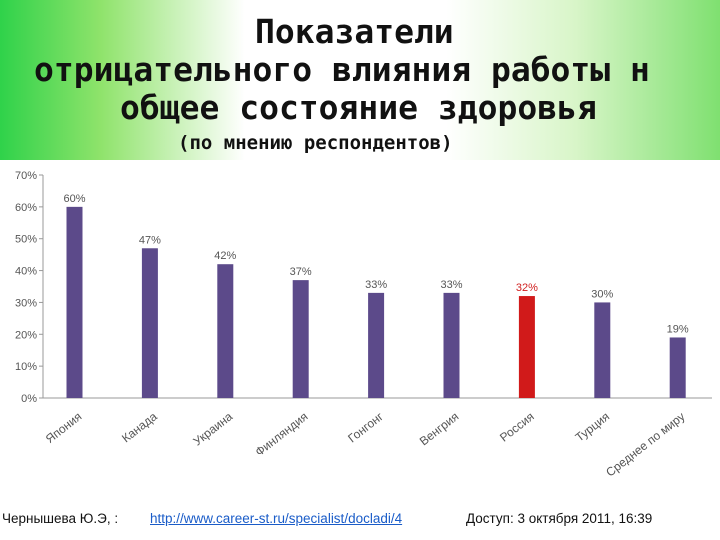 This screenshot has height=540, width=720. Describe the element at coordinates (74, 199) in the screenshot. I see `data-label: 60%` at that location.